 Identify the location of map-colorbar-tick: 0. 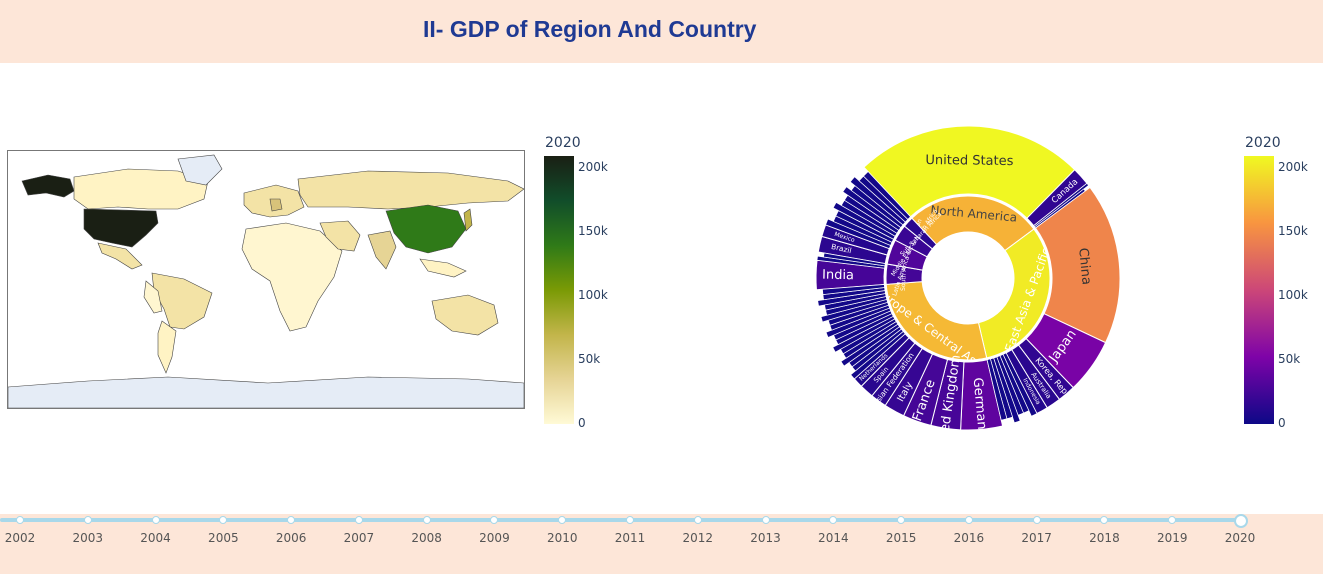
(582, 423).